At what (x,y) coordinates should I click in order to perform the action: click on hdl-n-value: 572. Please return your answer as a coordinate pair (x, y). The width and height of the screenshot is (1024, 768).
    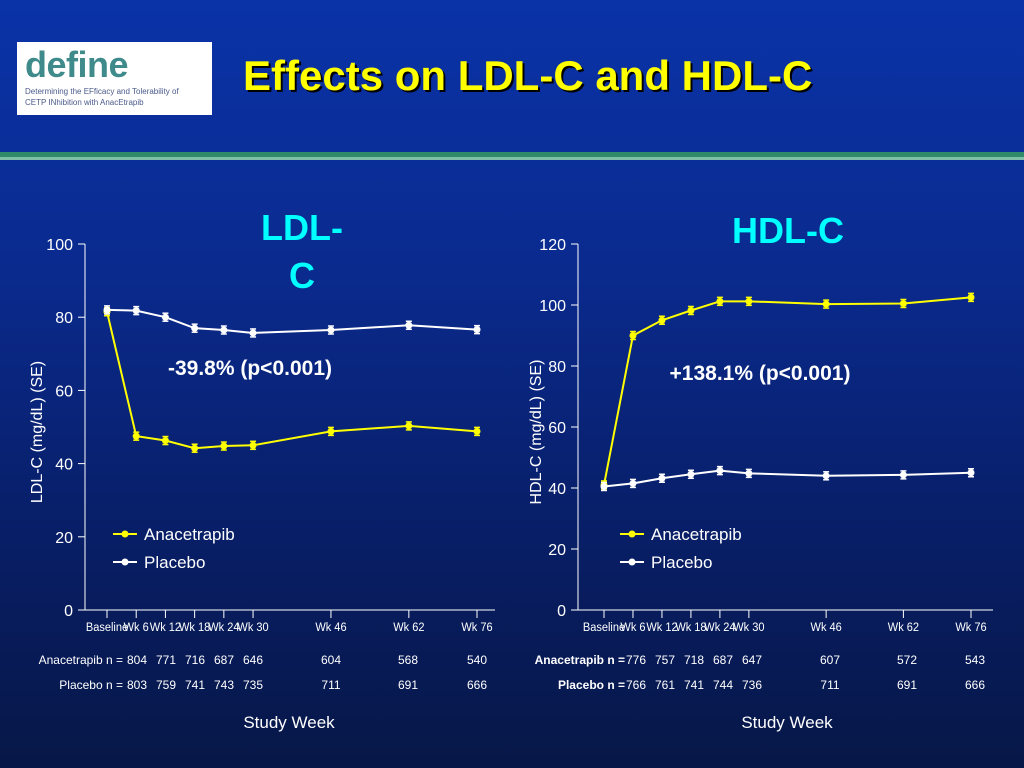
    Looking at the image, I should click on (907, 660).